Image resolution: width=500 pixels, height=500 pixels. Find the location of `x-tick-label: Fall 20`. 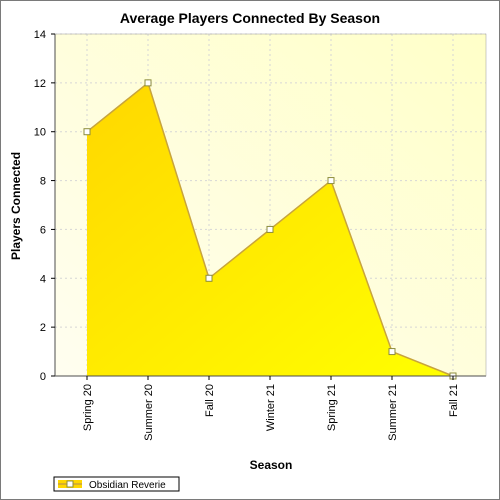

x-tick-label: Fall 20 is located at coordinates (210, 400).